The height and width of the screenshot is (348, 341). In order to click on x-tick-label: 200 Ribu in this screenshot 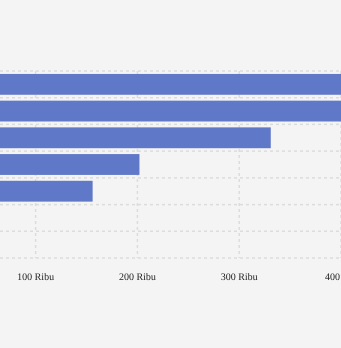, I will do `click(137, 277)`.